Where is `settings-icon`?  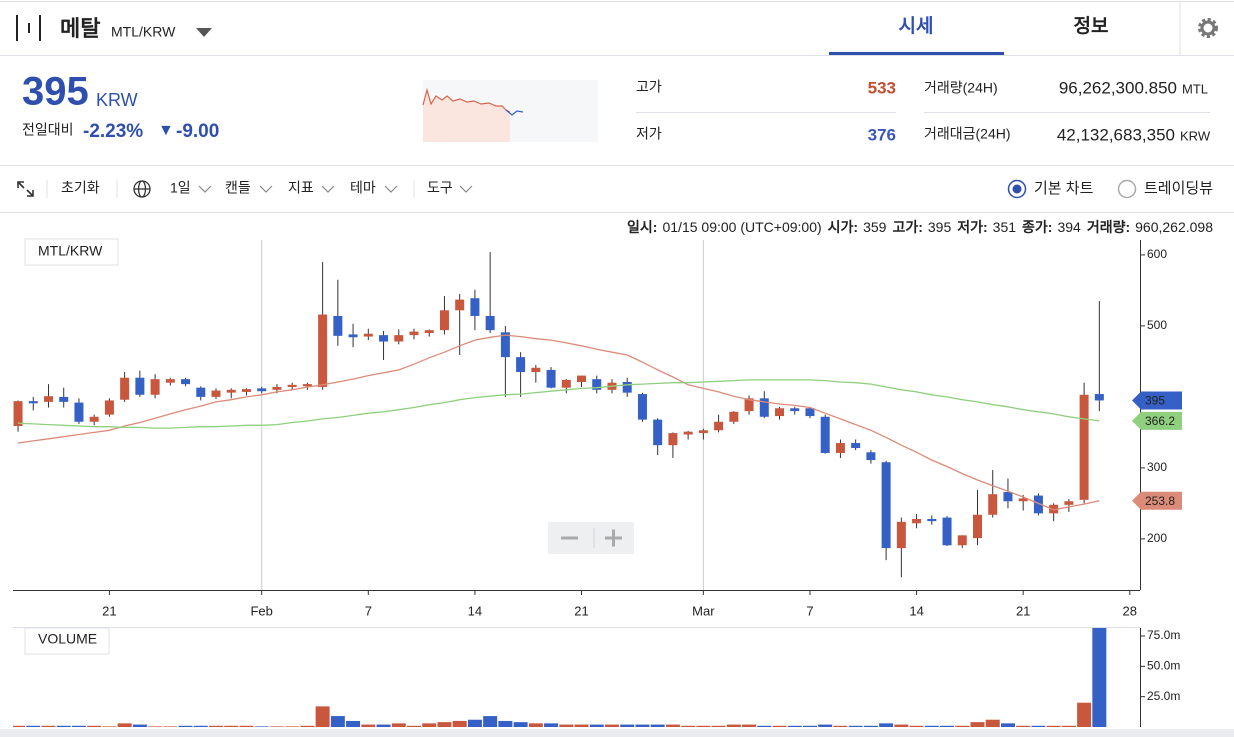
settings-icon is located at coordinates (1208, 28).